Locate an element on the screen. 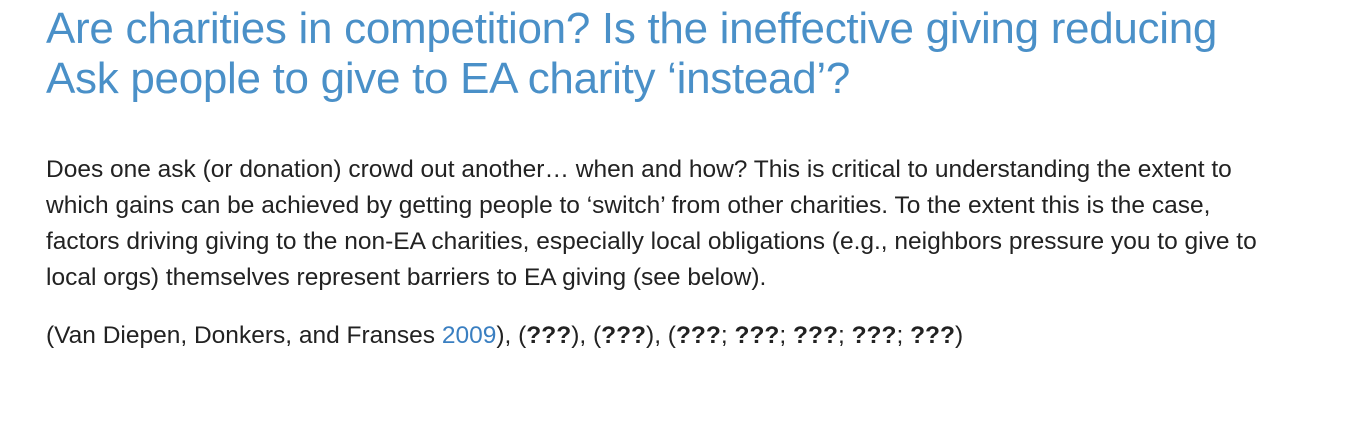 Image resolution: width=1348 pixels, height=446 pixels. citation-year-link: 2009 is located at coordinates (469, 335).